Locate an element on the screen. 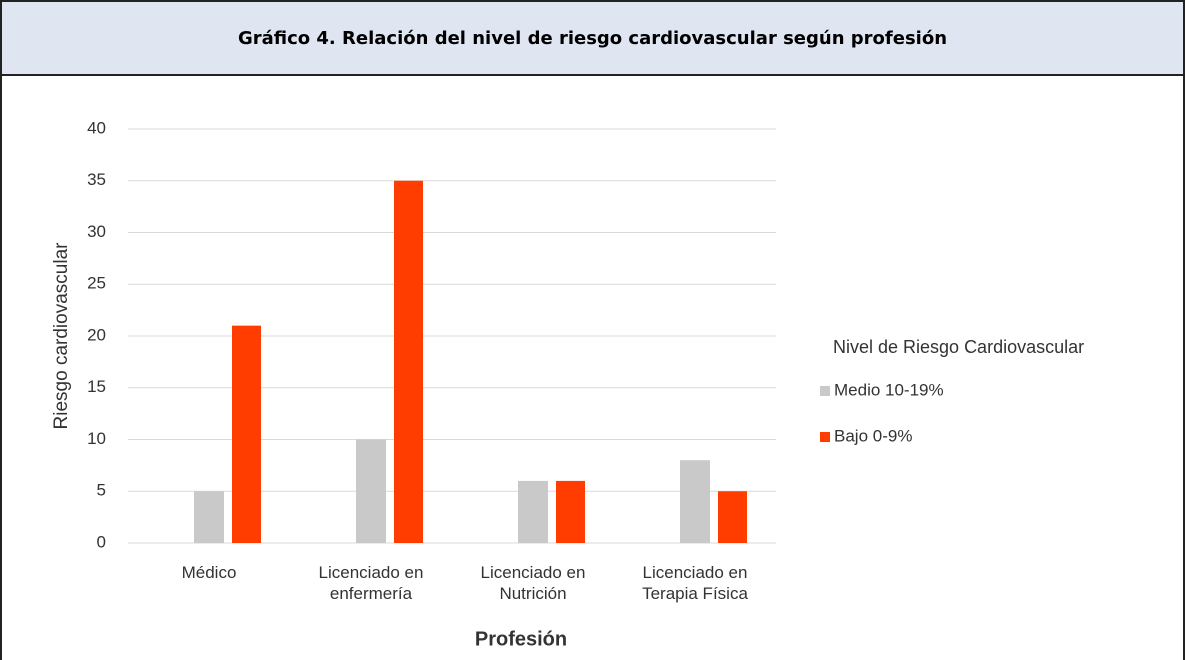 The width and height of the screenshot is (1185, 660). y-tick-label: 5 is located at coordinates (101, 490).